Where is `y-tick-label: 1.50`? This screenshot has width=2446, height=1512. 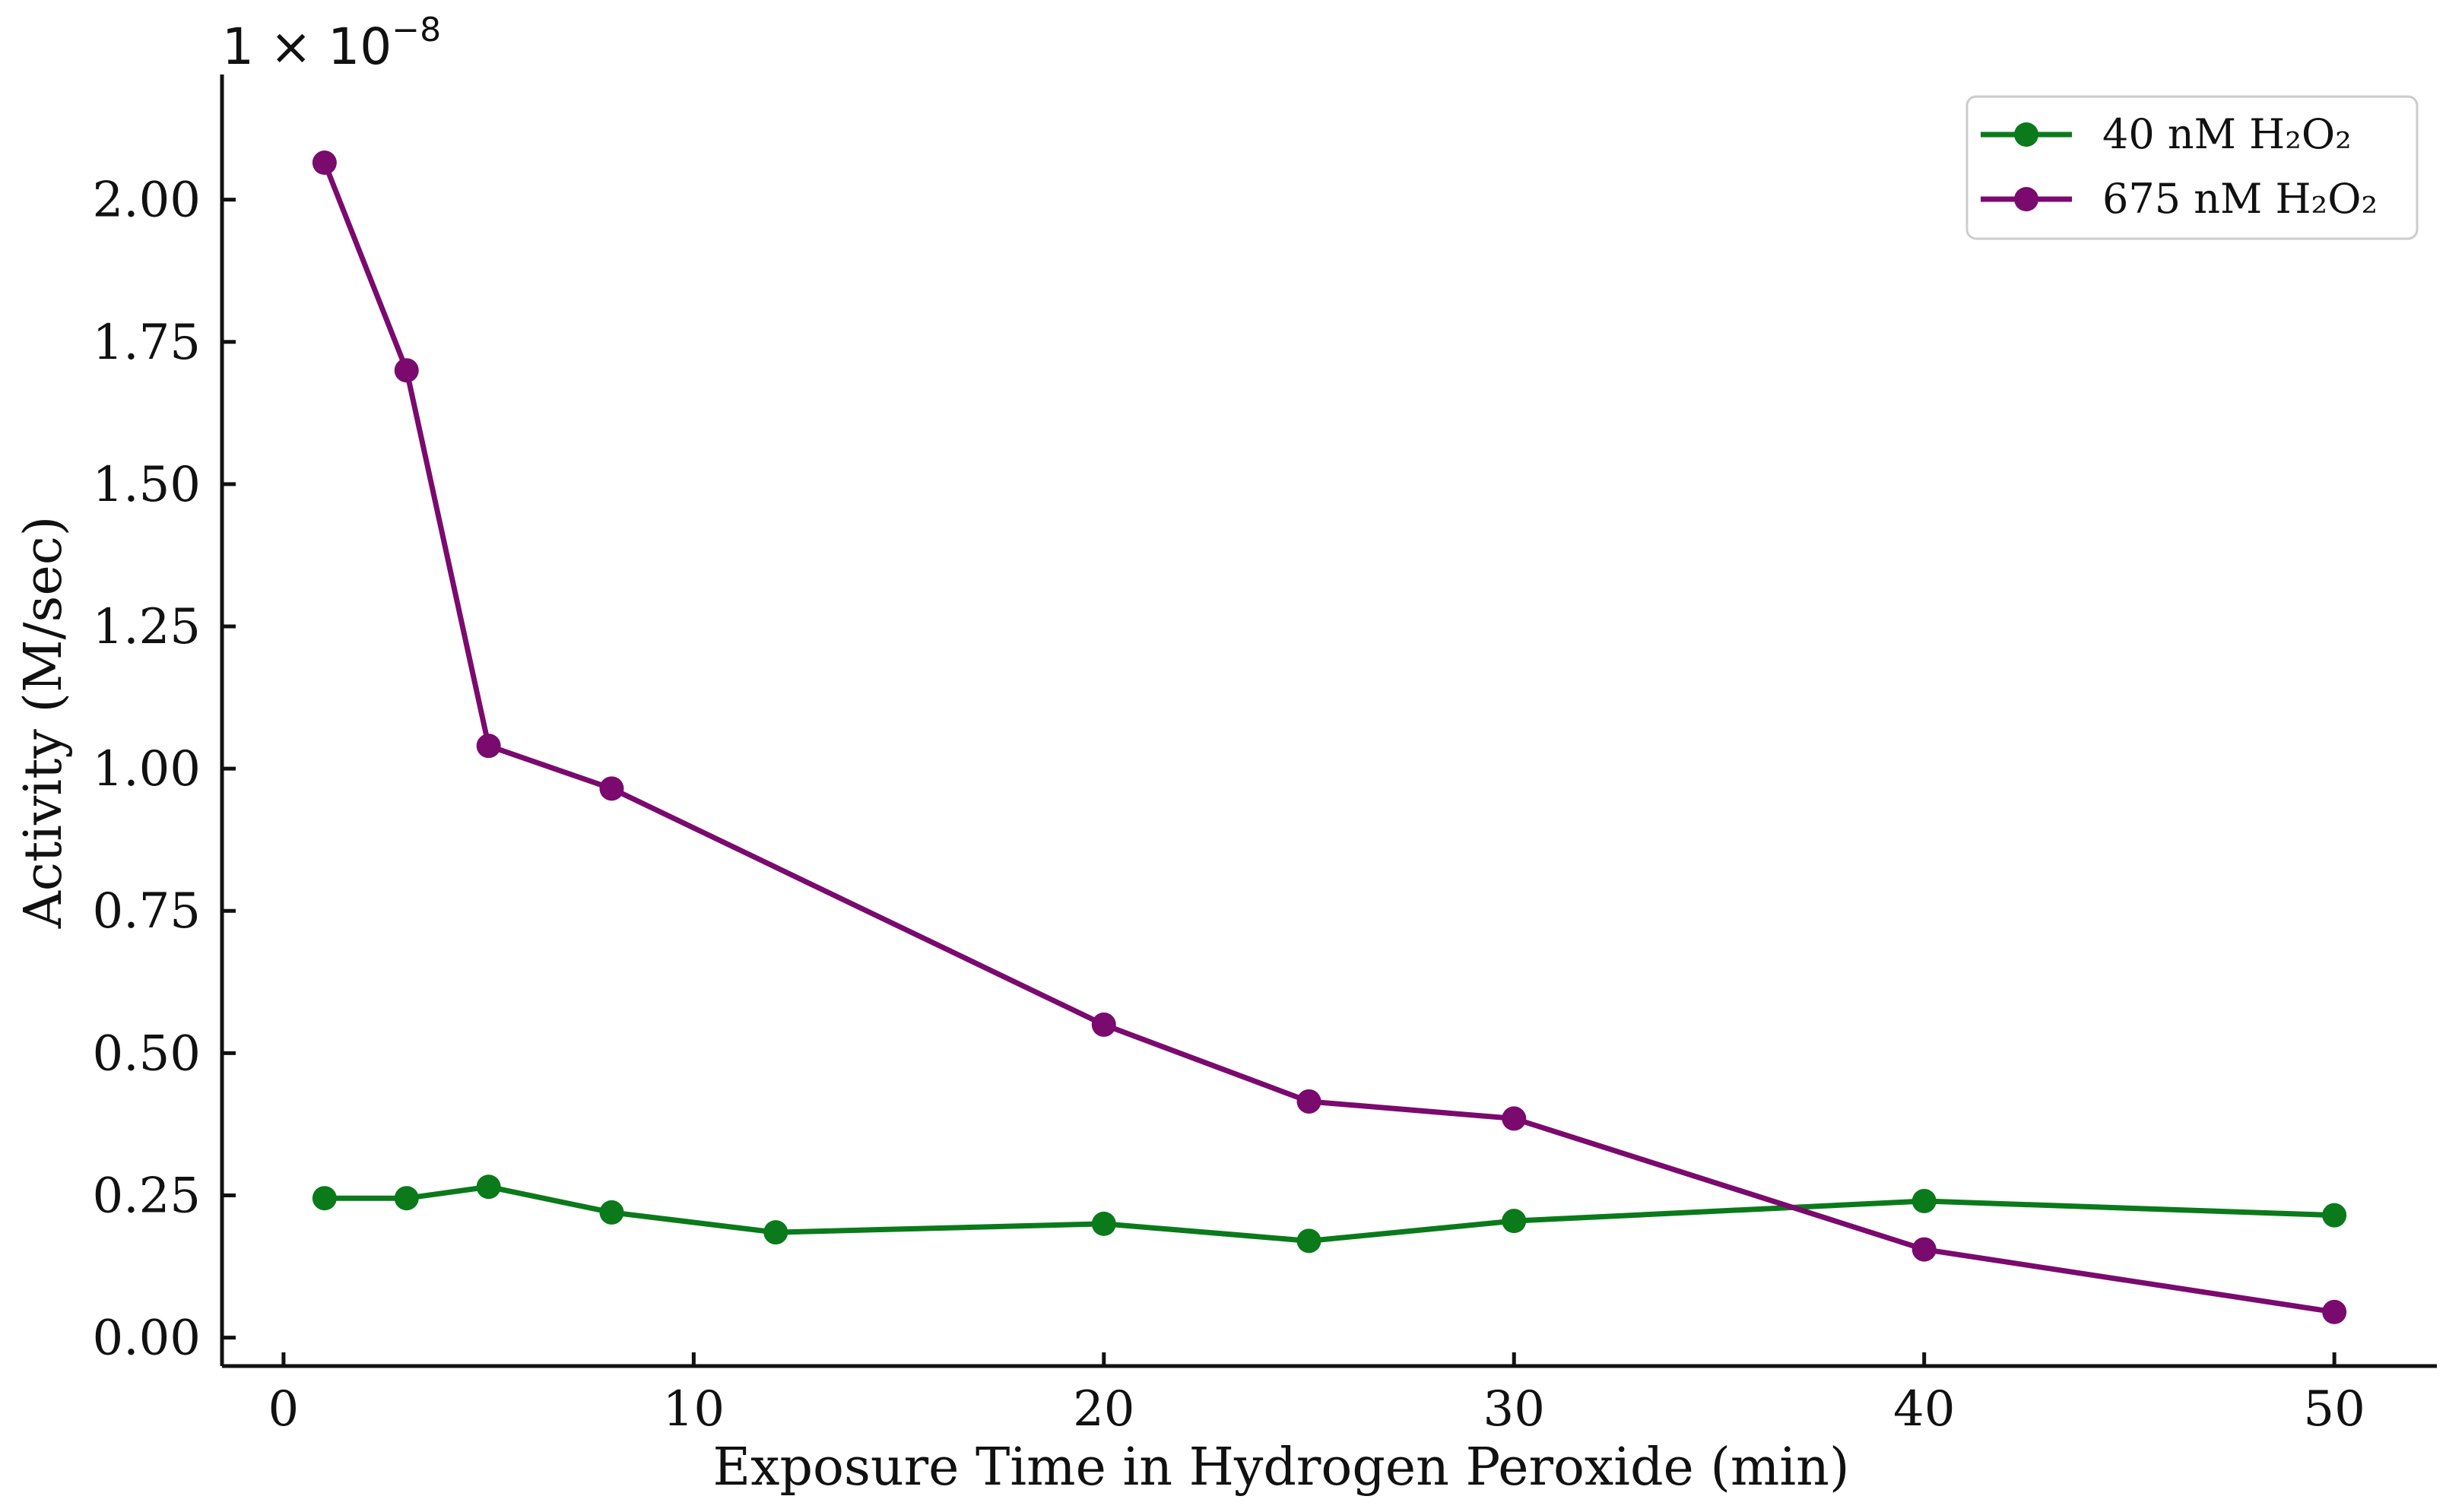 y-tick-label: 1.50 is located at coordinates (147, 485).